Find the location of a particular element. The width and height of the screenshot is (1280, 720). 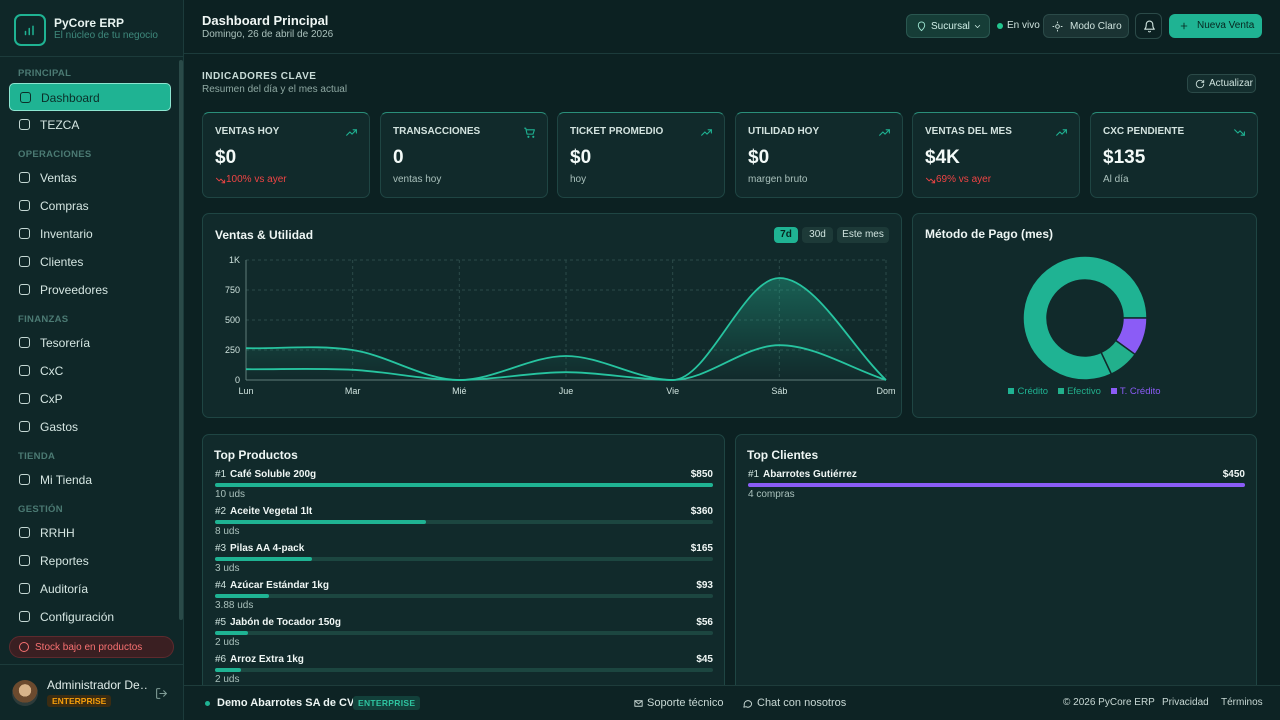

sun-icon is located at coordinates (1057, 26).